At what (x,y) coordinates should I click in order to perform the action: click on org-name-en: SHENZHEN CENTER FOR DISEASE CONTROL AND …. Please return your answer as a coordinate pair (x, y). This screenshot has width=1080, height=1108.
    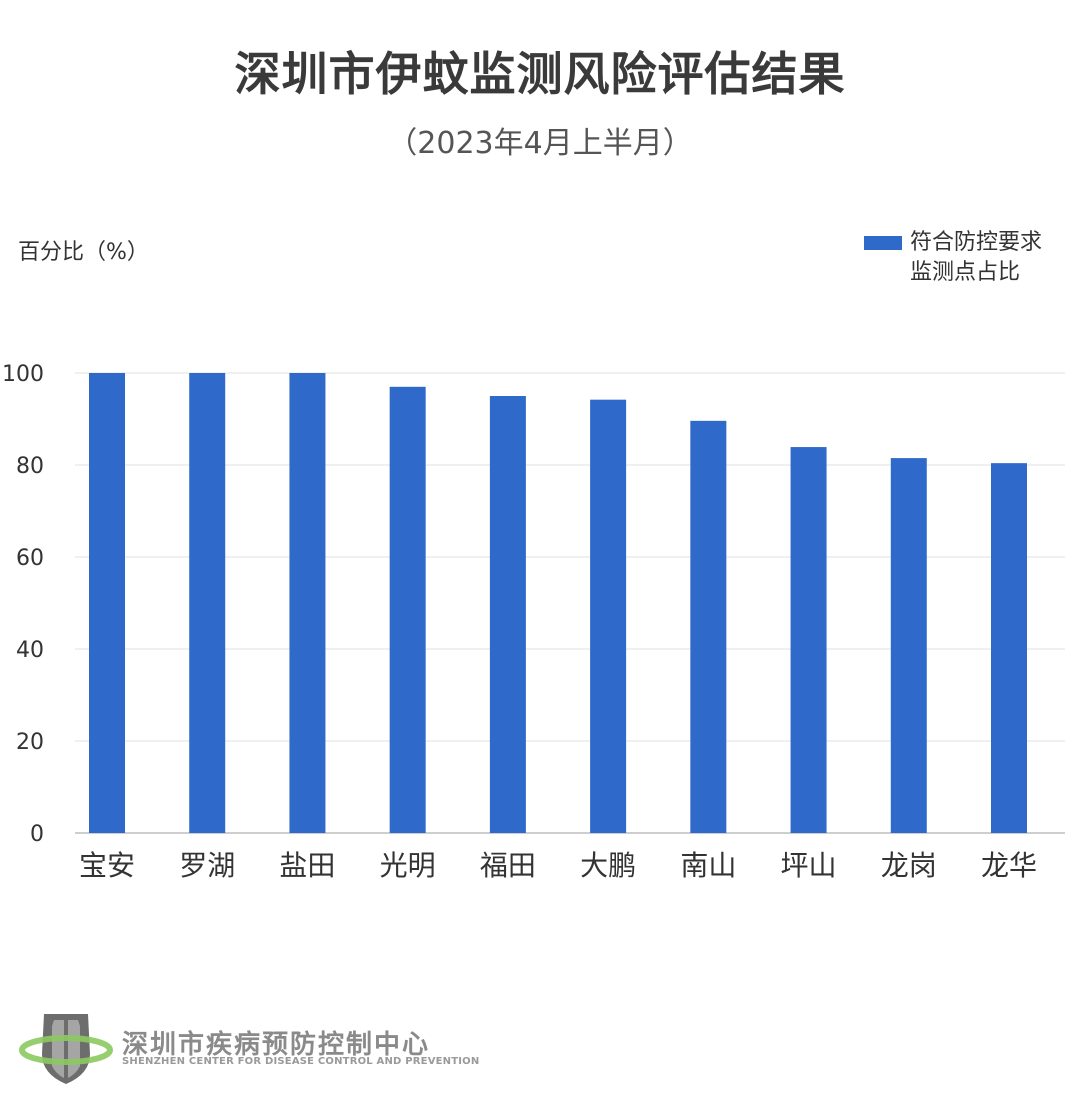
    Looking at the image, I should click on (301, 1061).